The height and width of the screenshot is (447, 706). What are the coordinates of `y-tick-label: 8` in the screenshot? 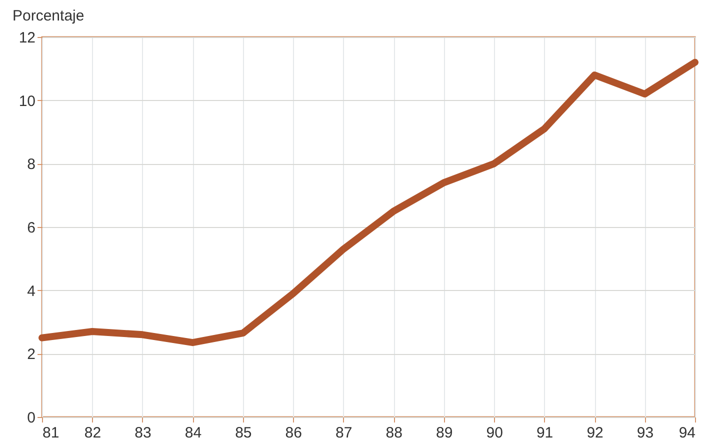 It's located at (31, 165).